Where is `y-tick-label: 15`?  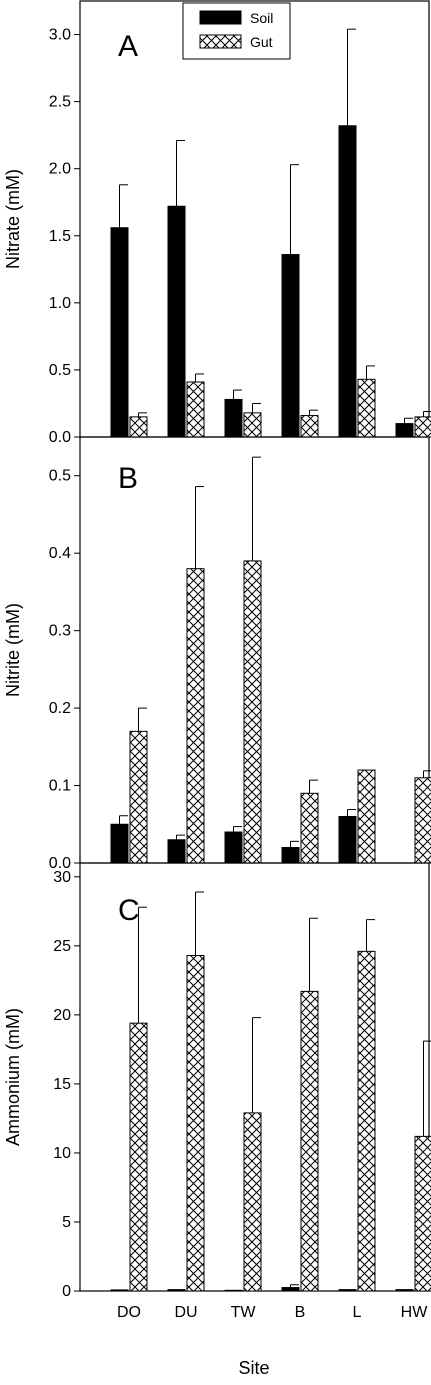 y-tick-label: 15 is located at coordinates (62, 1084).